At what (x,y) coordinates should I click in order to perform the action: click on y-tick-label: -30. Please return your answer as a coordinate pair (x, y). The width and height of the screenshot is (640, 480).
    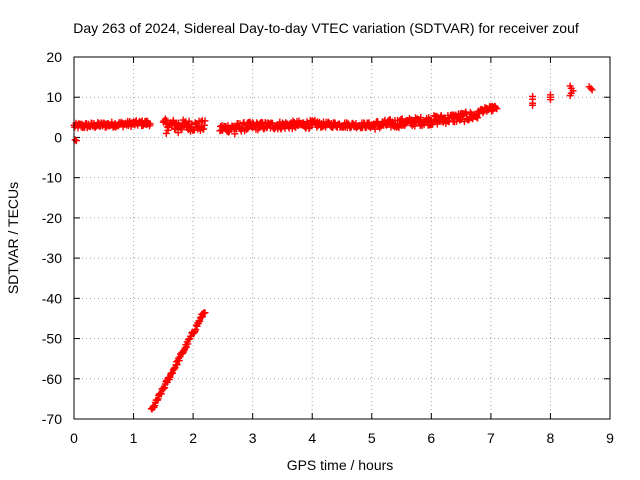
    Looking at the image, I should click on (52, 258).